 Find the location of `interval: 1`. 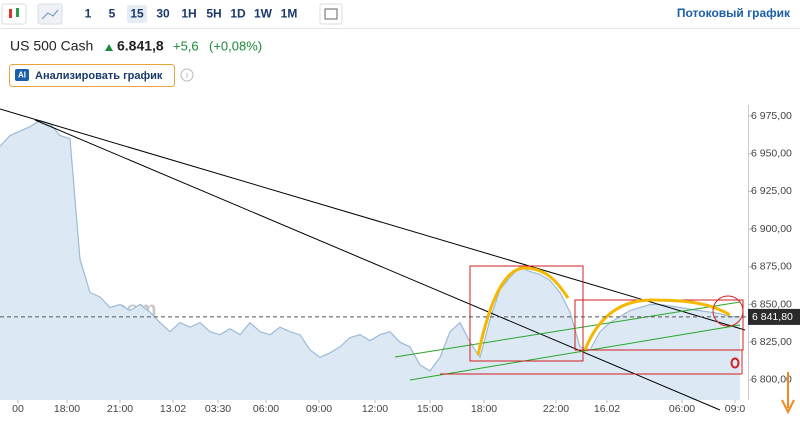

interval: 1 is located at coordinates (88, 14).